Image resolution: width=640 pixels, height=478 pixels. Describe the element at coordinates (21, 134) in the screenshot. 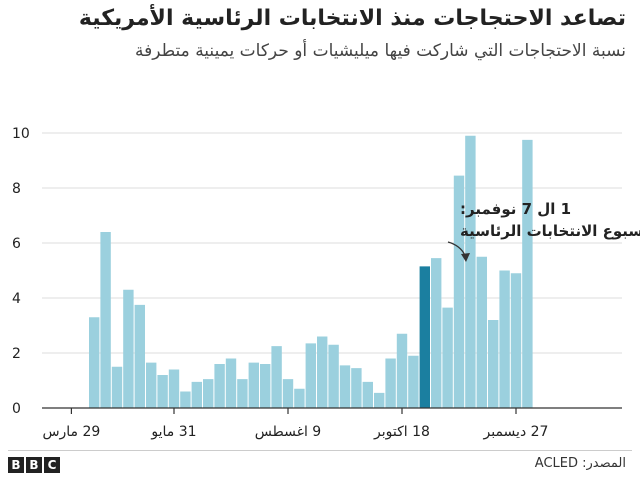

I see `y-tick-label: 10` at that location.